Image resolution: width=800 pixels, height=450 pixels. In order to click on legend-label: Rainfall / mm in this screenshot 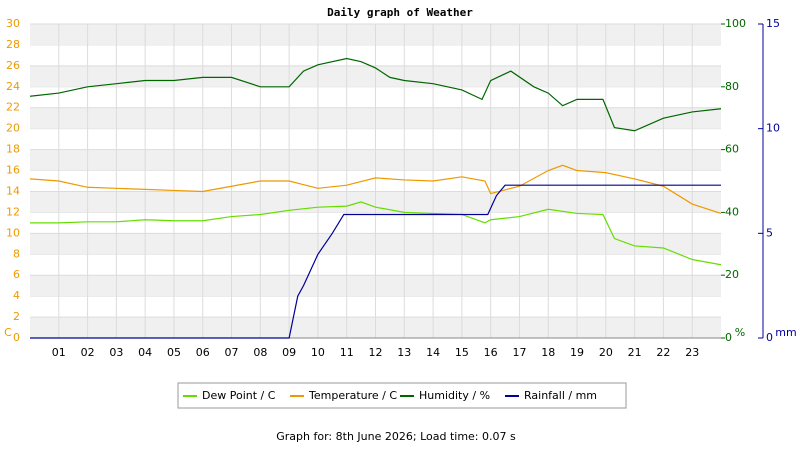, I will do `click(560, 395)`.